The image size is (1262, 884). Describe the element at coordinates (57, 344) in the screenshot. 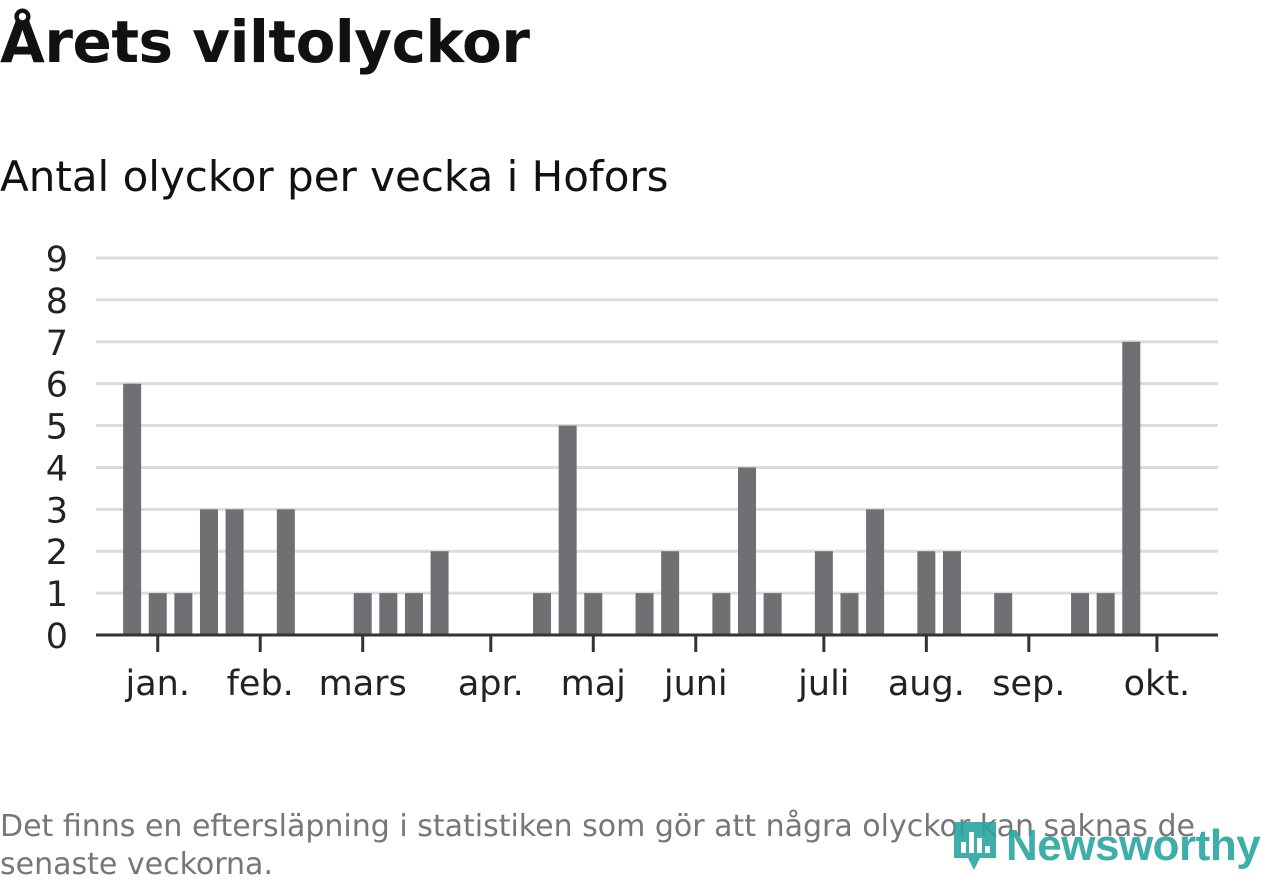

I see `y-tick-label: 7` at that location.